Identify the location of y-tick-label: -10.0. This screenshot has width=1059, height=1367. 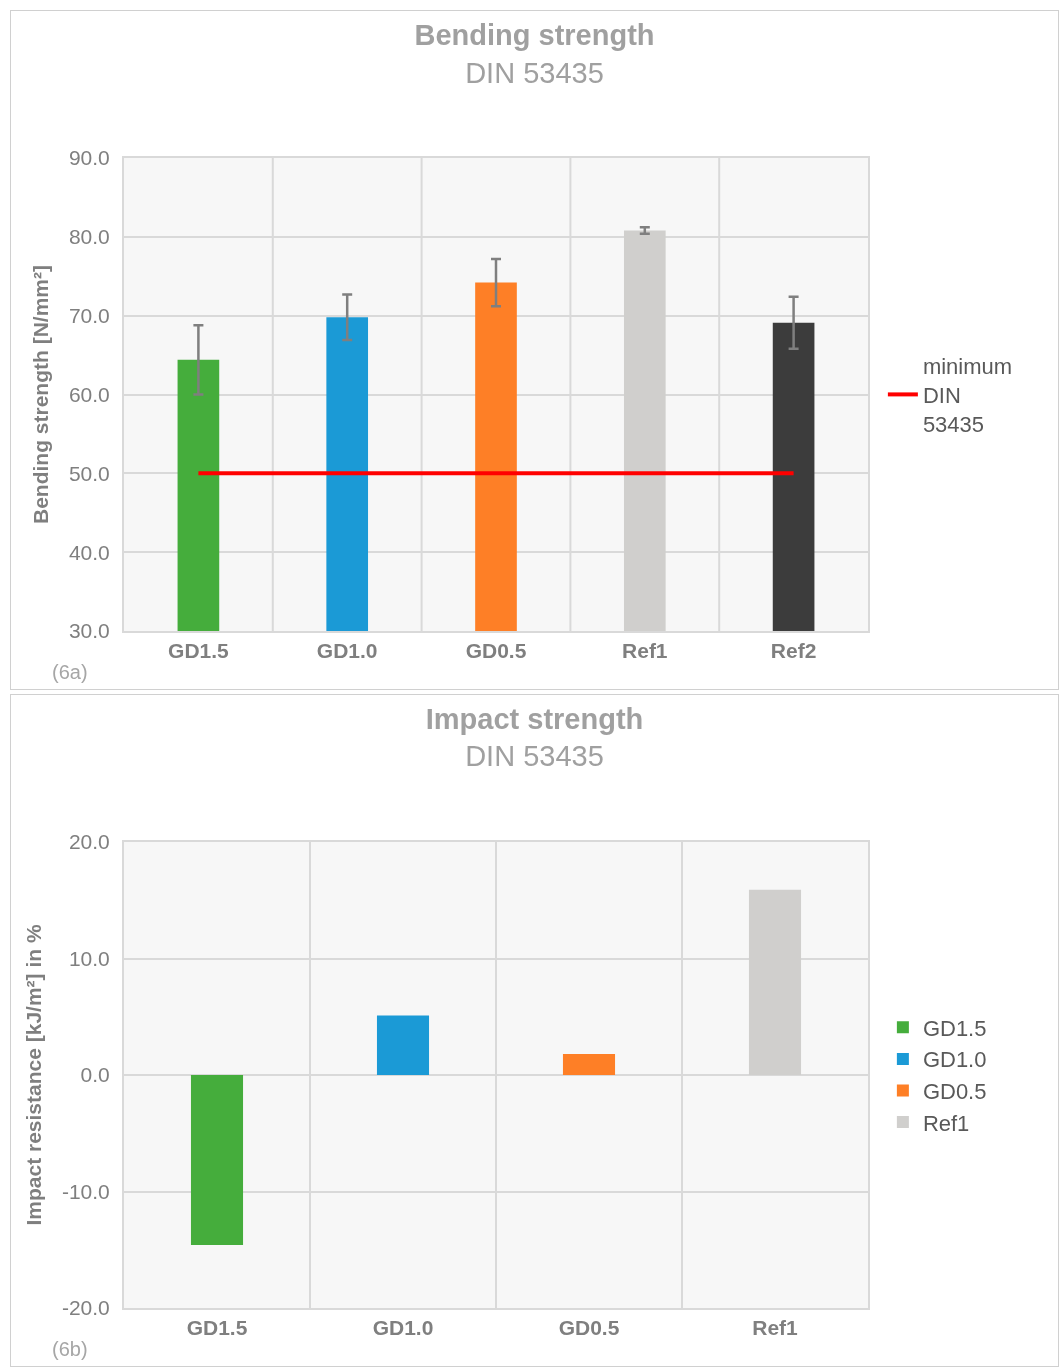
(85, 1191).